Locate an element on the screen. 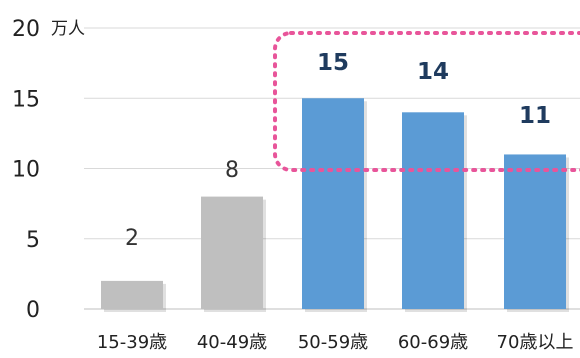 This screenshot has width=580, height=358. x-tick-label-70歳以上: 70歳以上 is located at coordinates (535, 342).